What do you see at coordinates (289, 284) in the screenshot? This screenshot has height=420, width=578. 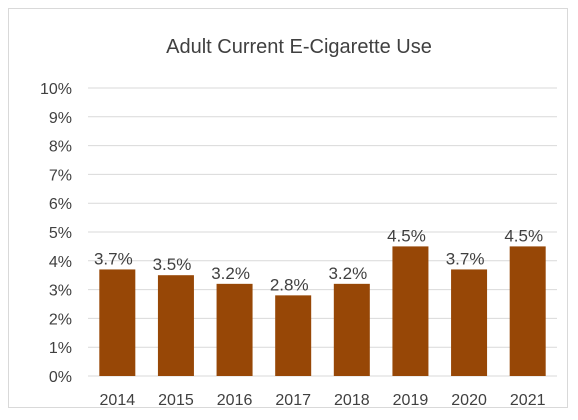 I see `data-label-2017: 2.8%` at bounding box center [289, 284].